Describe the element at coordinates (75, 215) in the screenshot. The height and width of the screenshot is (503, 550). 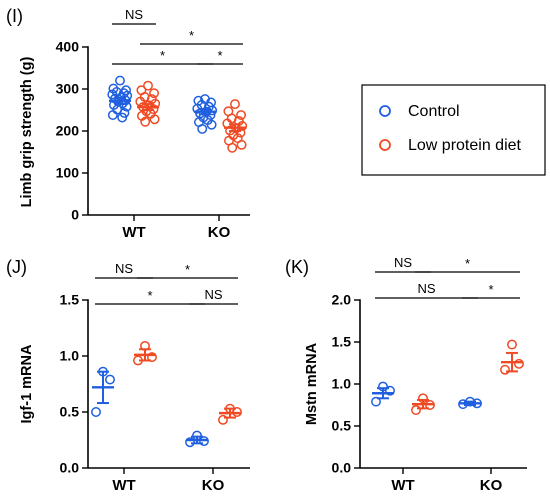
I see `y-tick-label: 0` at that location.